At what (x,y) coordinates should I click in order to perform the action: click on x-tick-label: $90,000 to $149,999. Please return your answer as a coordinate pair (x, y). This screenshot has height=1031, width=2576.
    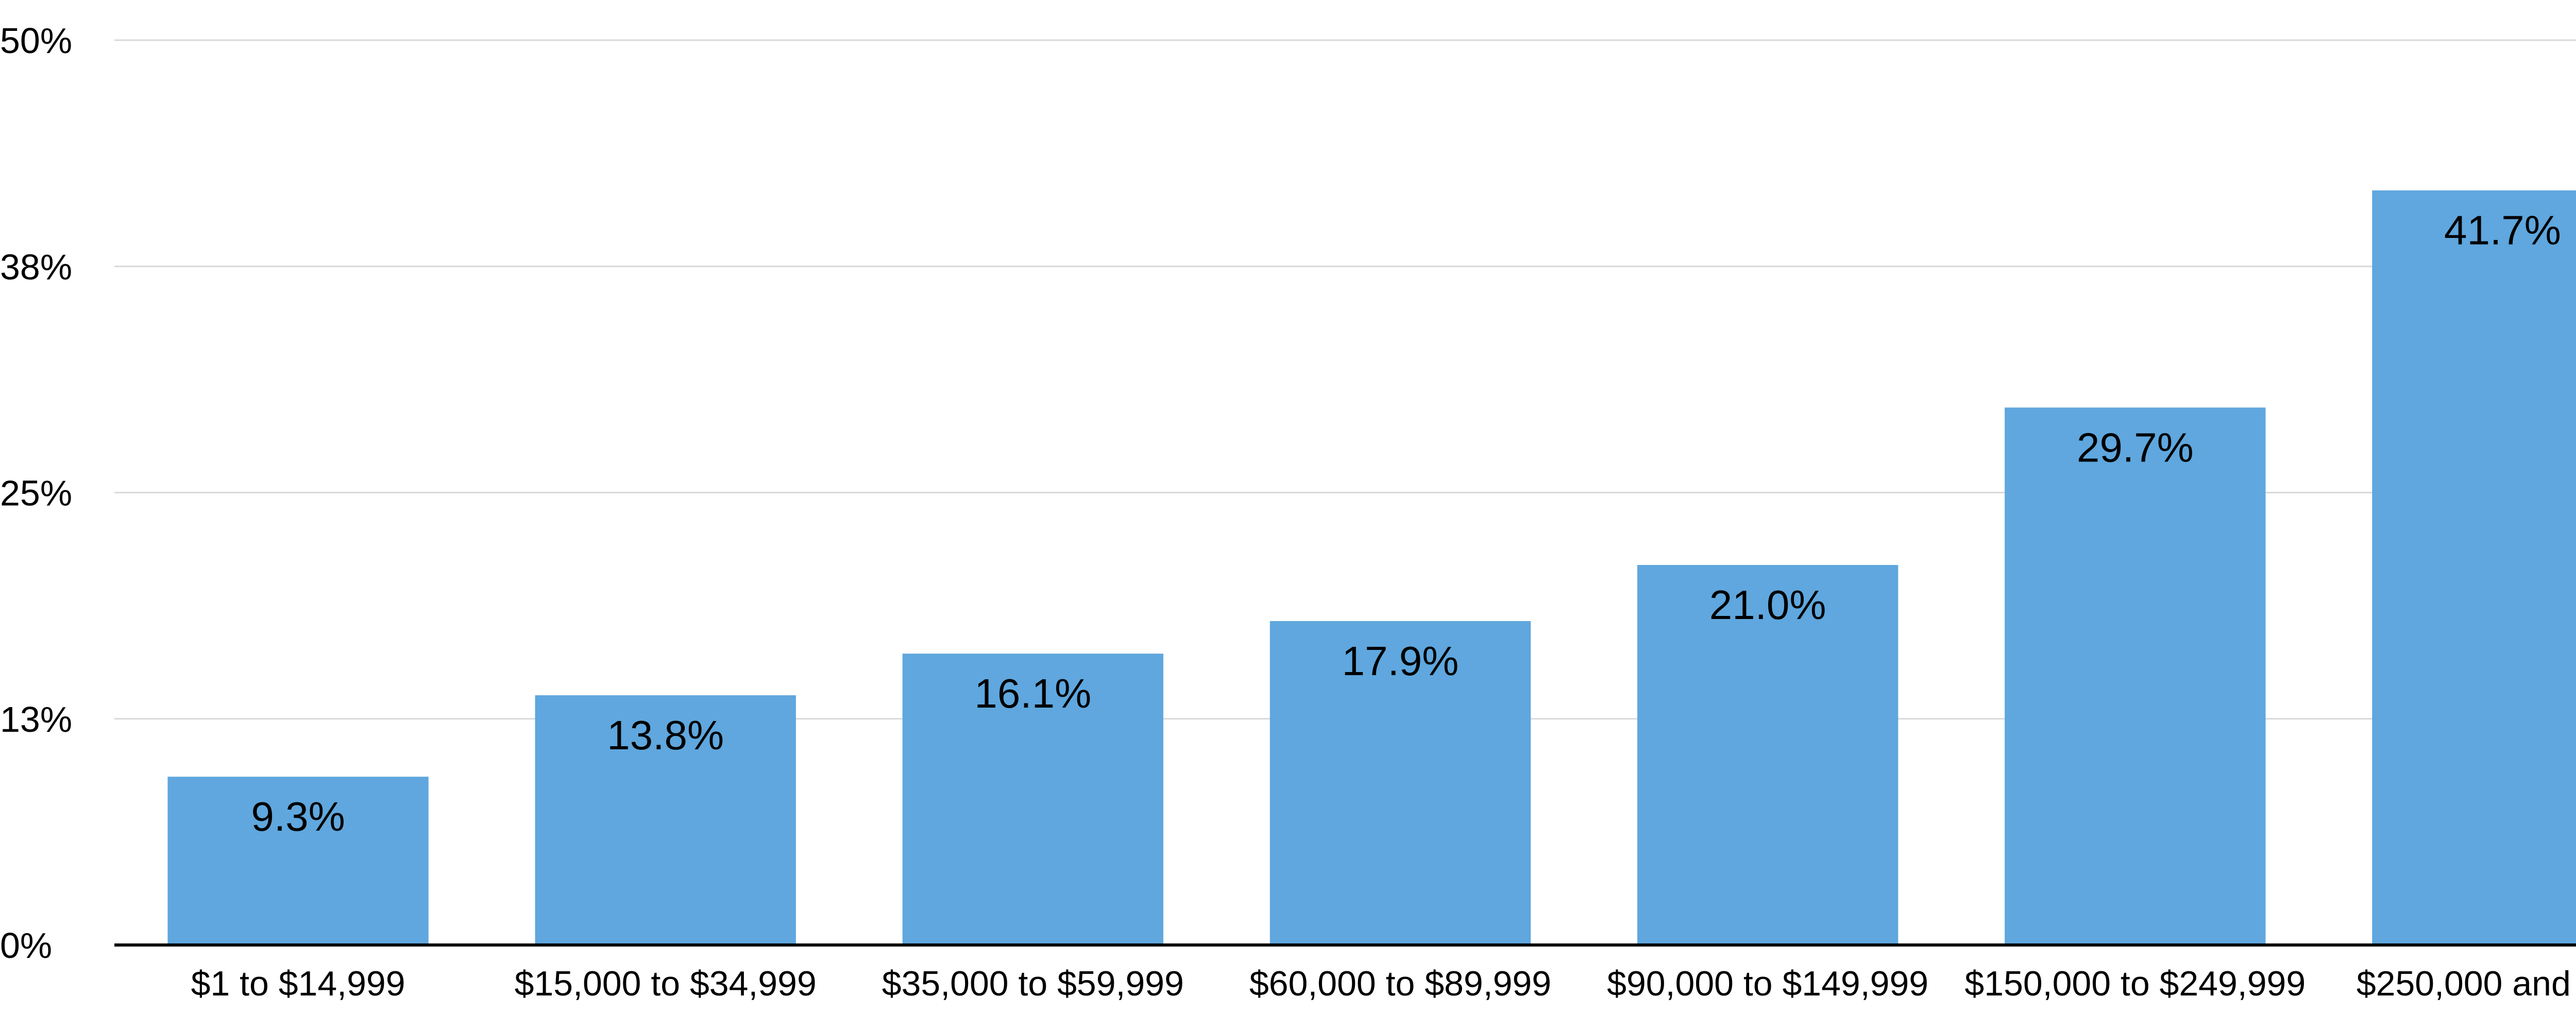
    Looking at the image, I should click on (1767, 983).